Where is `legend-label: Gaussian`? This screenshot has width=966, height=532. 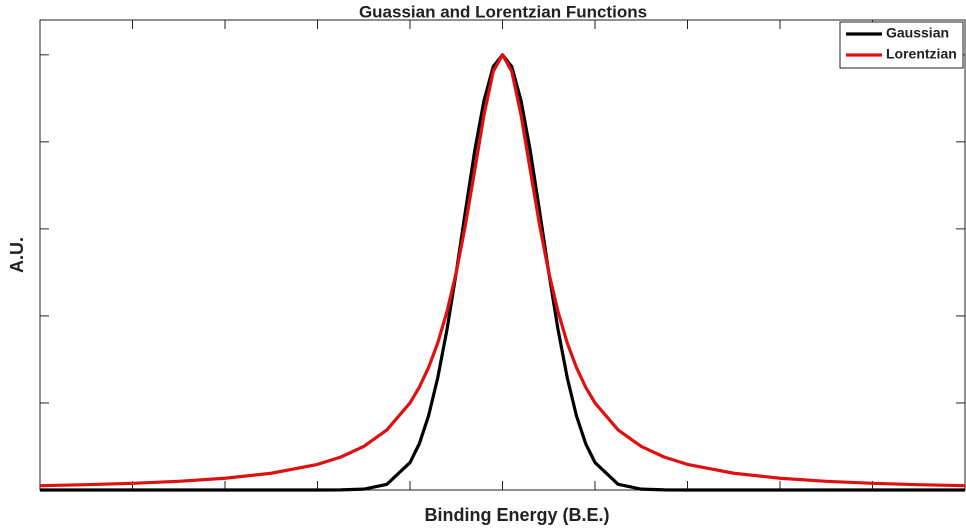 legend-label: Gaussian is located at coordinates (917, 33).